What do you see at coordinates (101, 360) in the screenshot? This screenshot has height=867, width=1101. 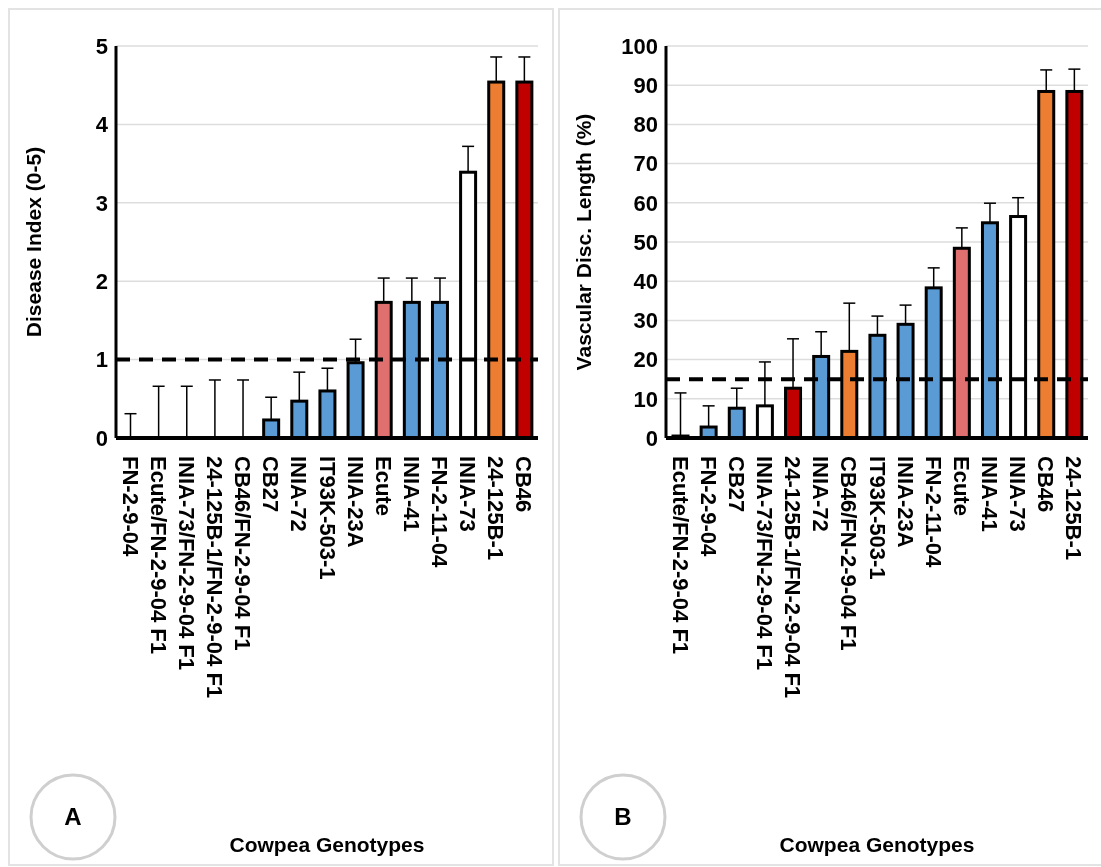 I see `y-tick-label: 1` at bounding box center [101, 360].